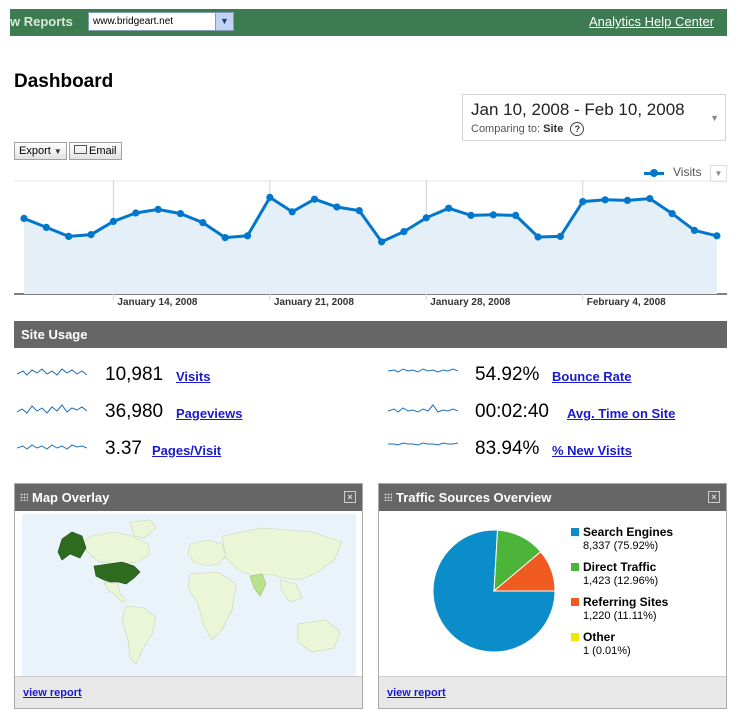 Image resolution: width=743 pixels, height=723 pixels. I want to click on map-overlay-footer: view report, so click(188, 692).